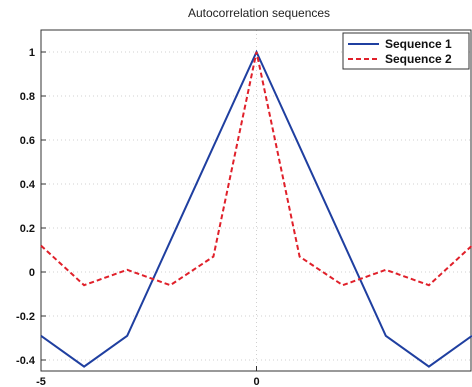  Describe the element at coordinates (28, 185) in the screenshot. I see `y-tick-label: 0.4` at that location.